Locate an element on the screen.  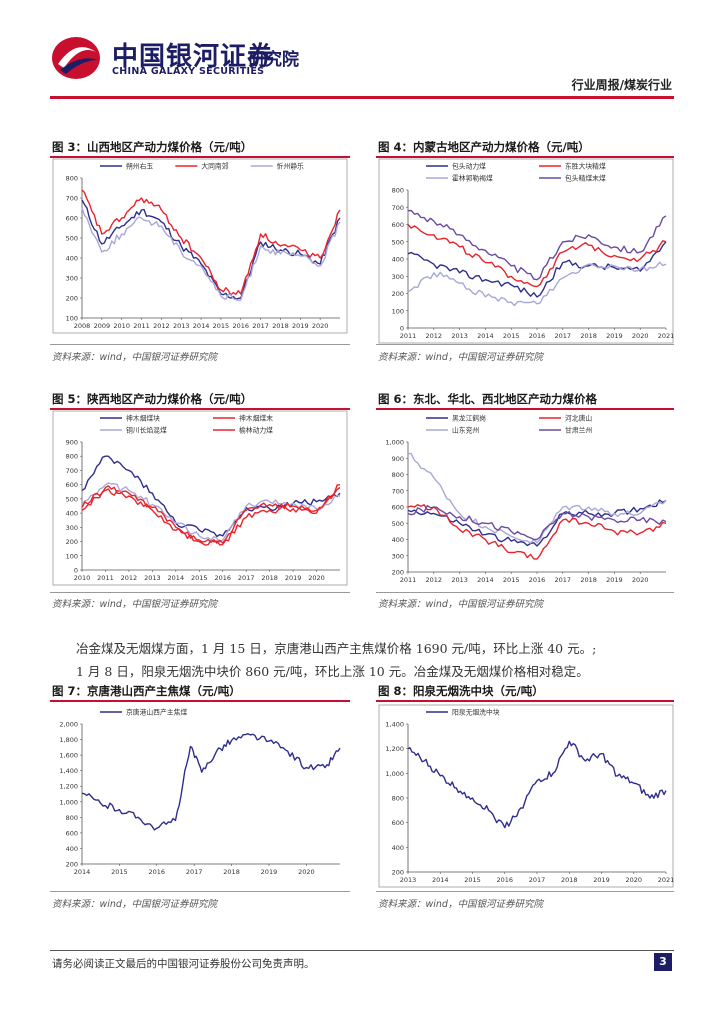
fig3-xtick-label: 2008 is located at coordinates (82, 326).